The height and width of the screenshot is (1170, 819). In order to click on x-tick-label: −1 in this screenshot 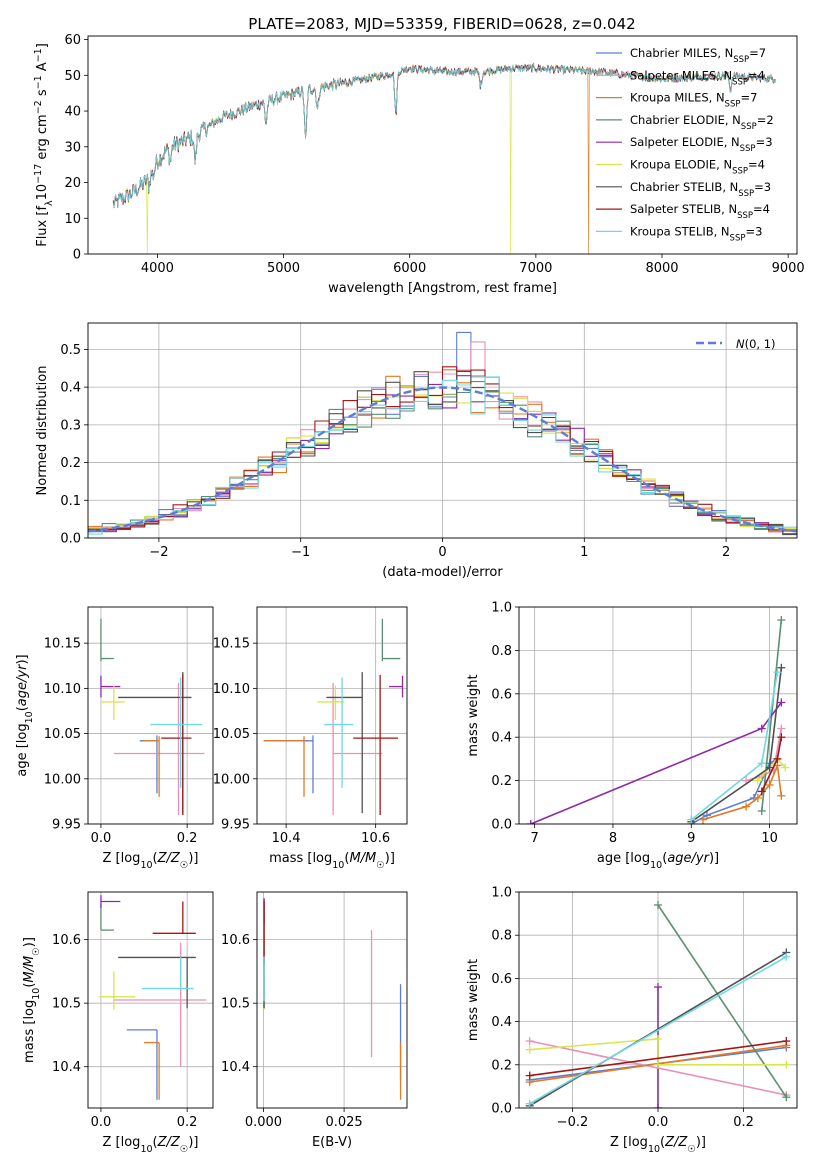, I will do `click(300, 552)`.